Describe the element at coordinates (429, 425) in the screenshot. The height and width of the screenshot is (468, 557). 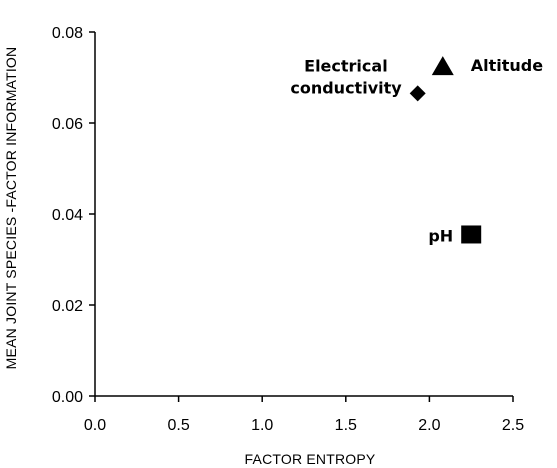
I see `x-tick-label: 2.0` at that location.